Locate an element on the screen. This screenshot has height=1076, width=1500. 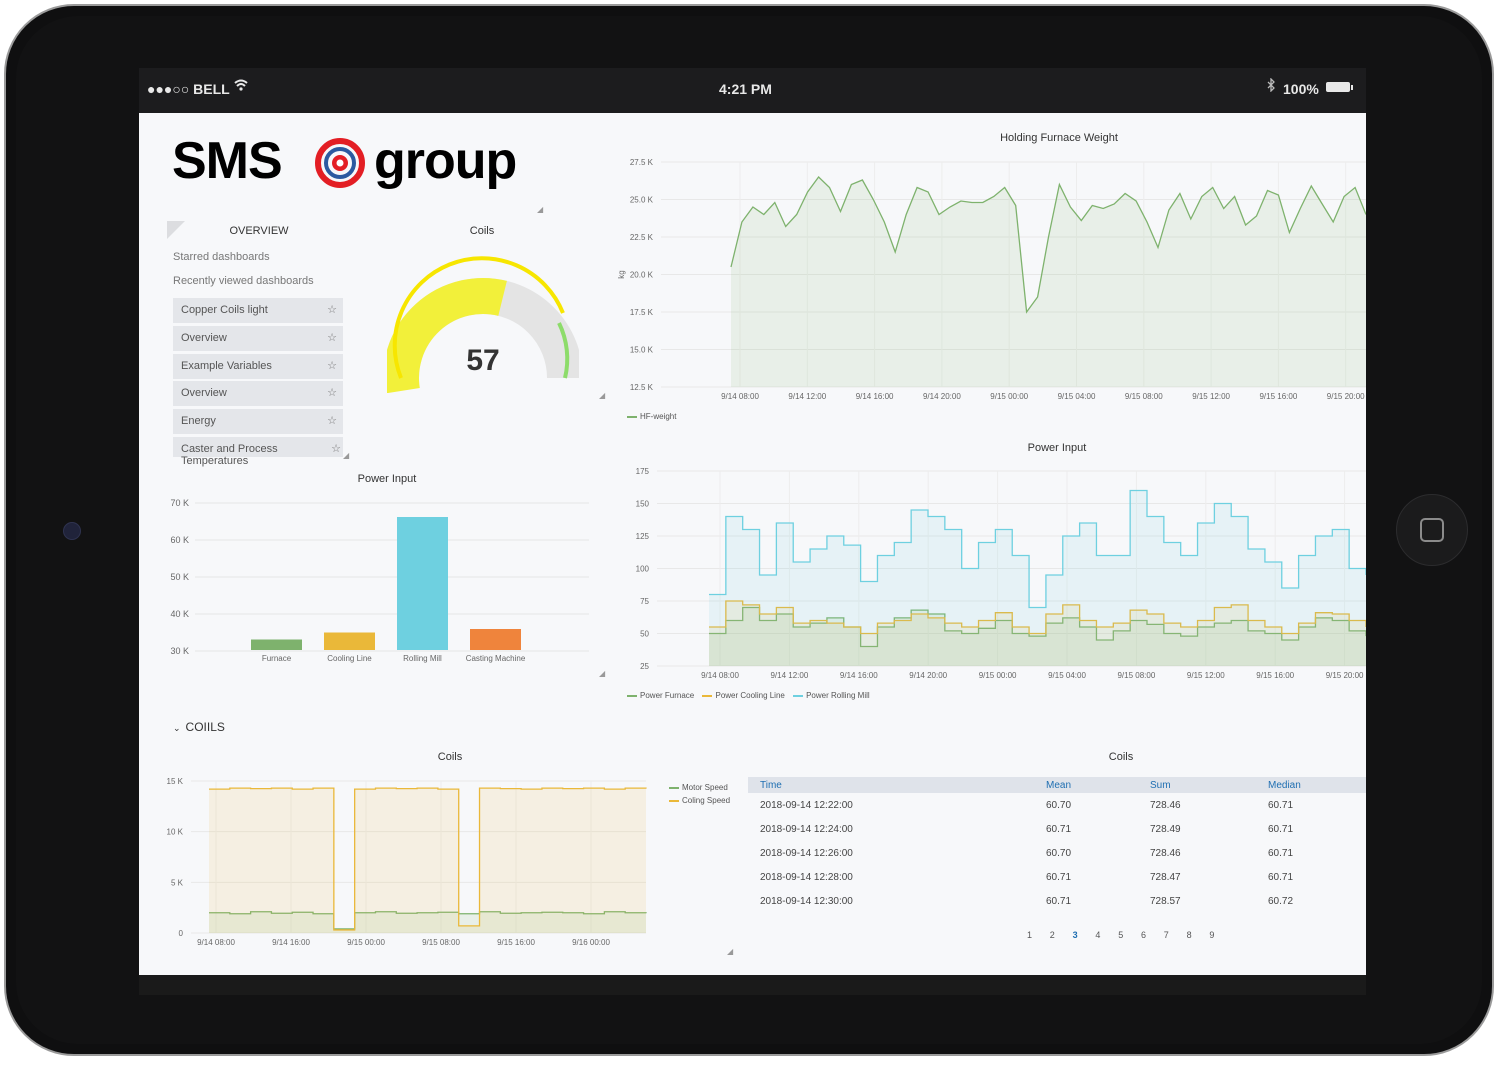
cell-time: 2018-09-14 12:26:00 is located at coordinates (806, 853).